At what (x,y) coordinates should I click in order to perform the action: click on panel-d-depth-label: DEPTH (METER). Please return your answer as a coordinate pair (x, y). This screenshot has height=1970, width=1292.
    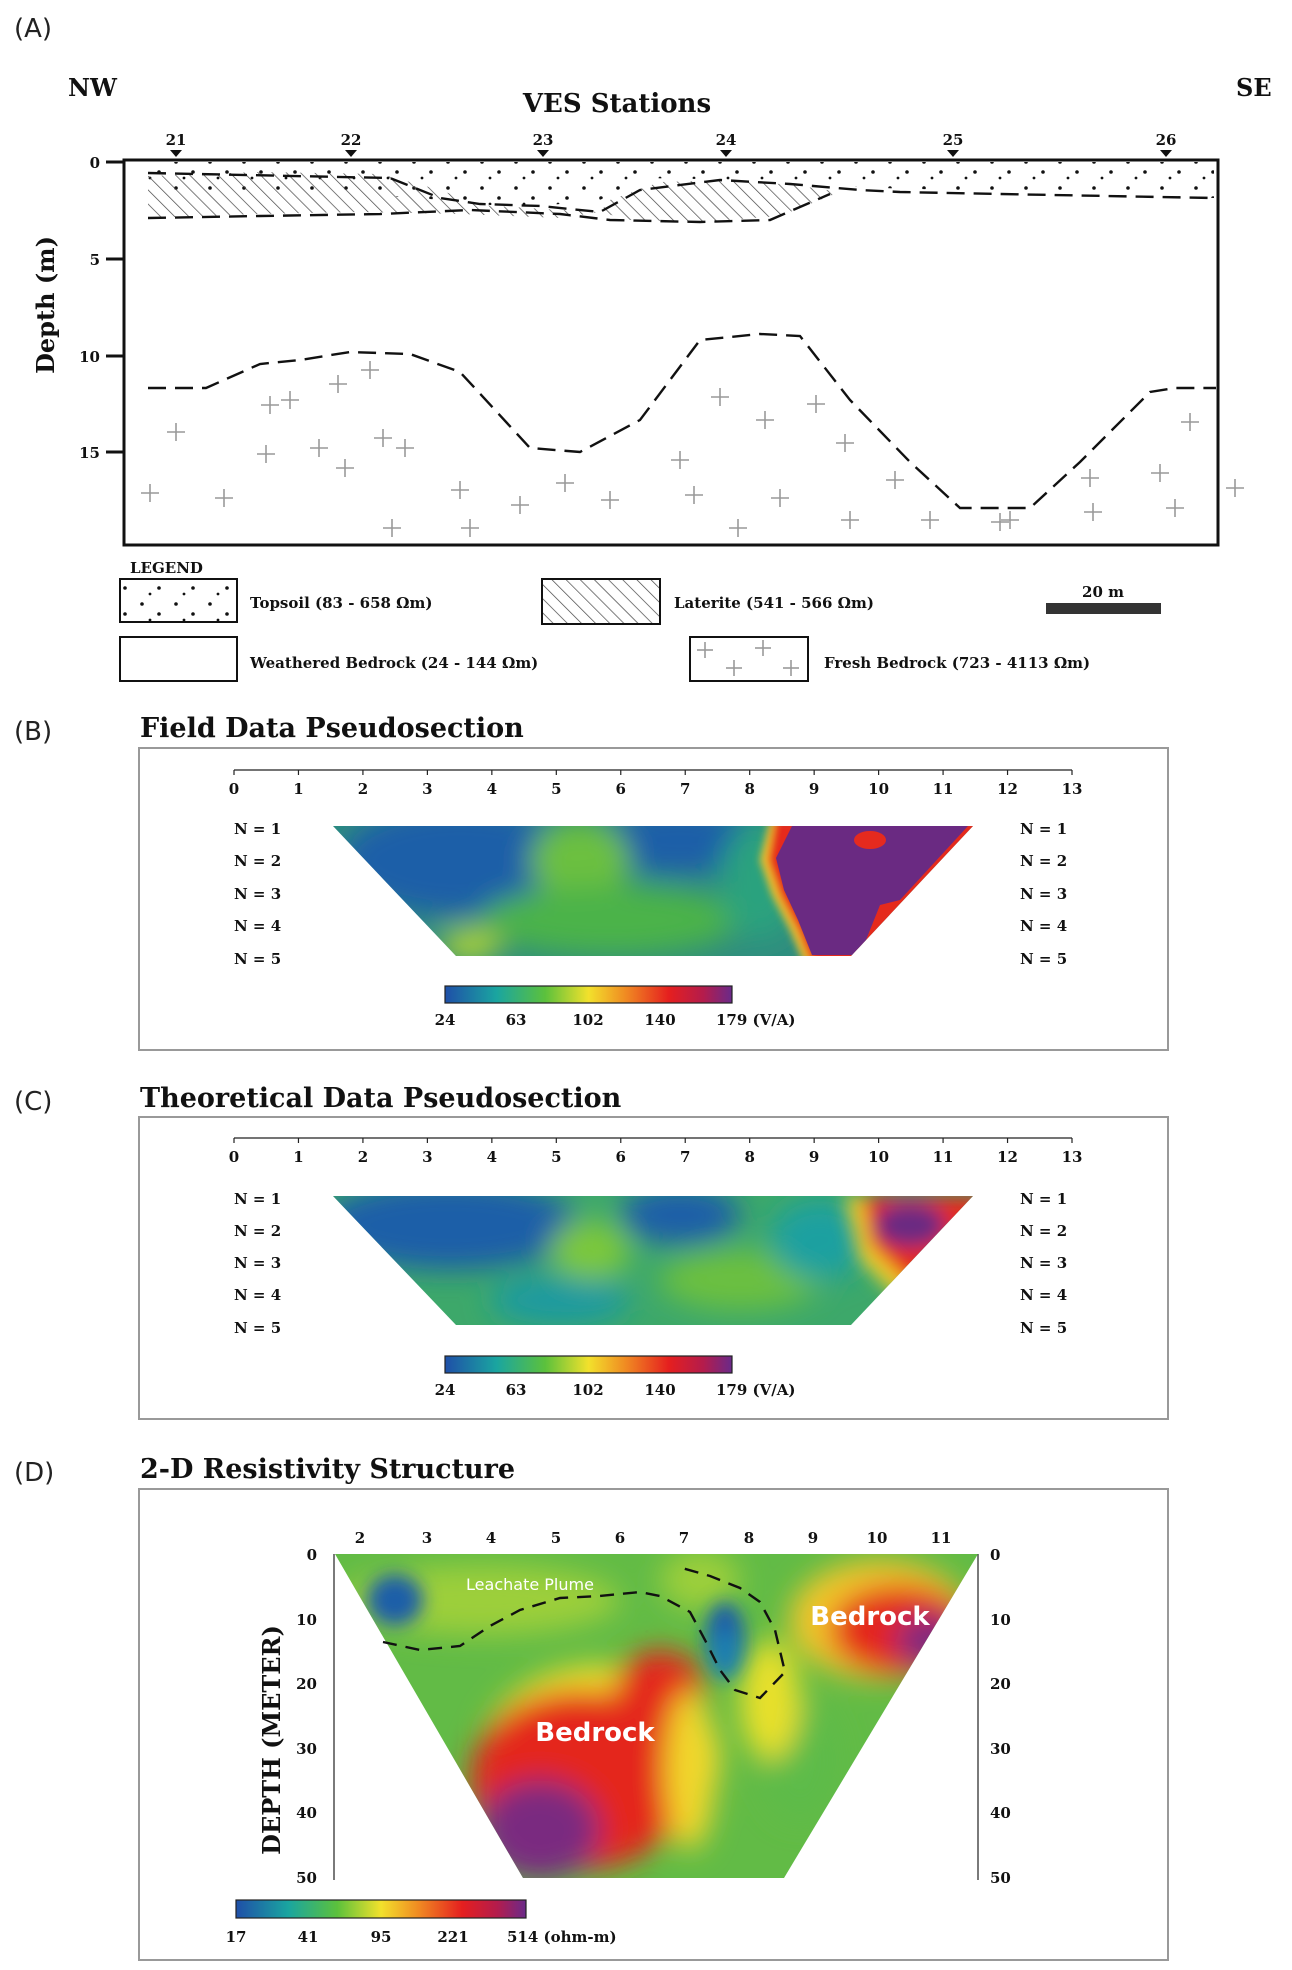
    Looking at the image, I should click on (271, 1740).